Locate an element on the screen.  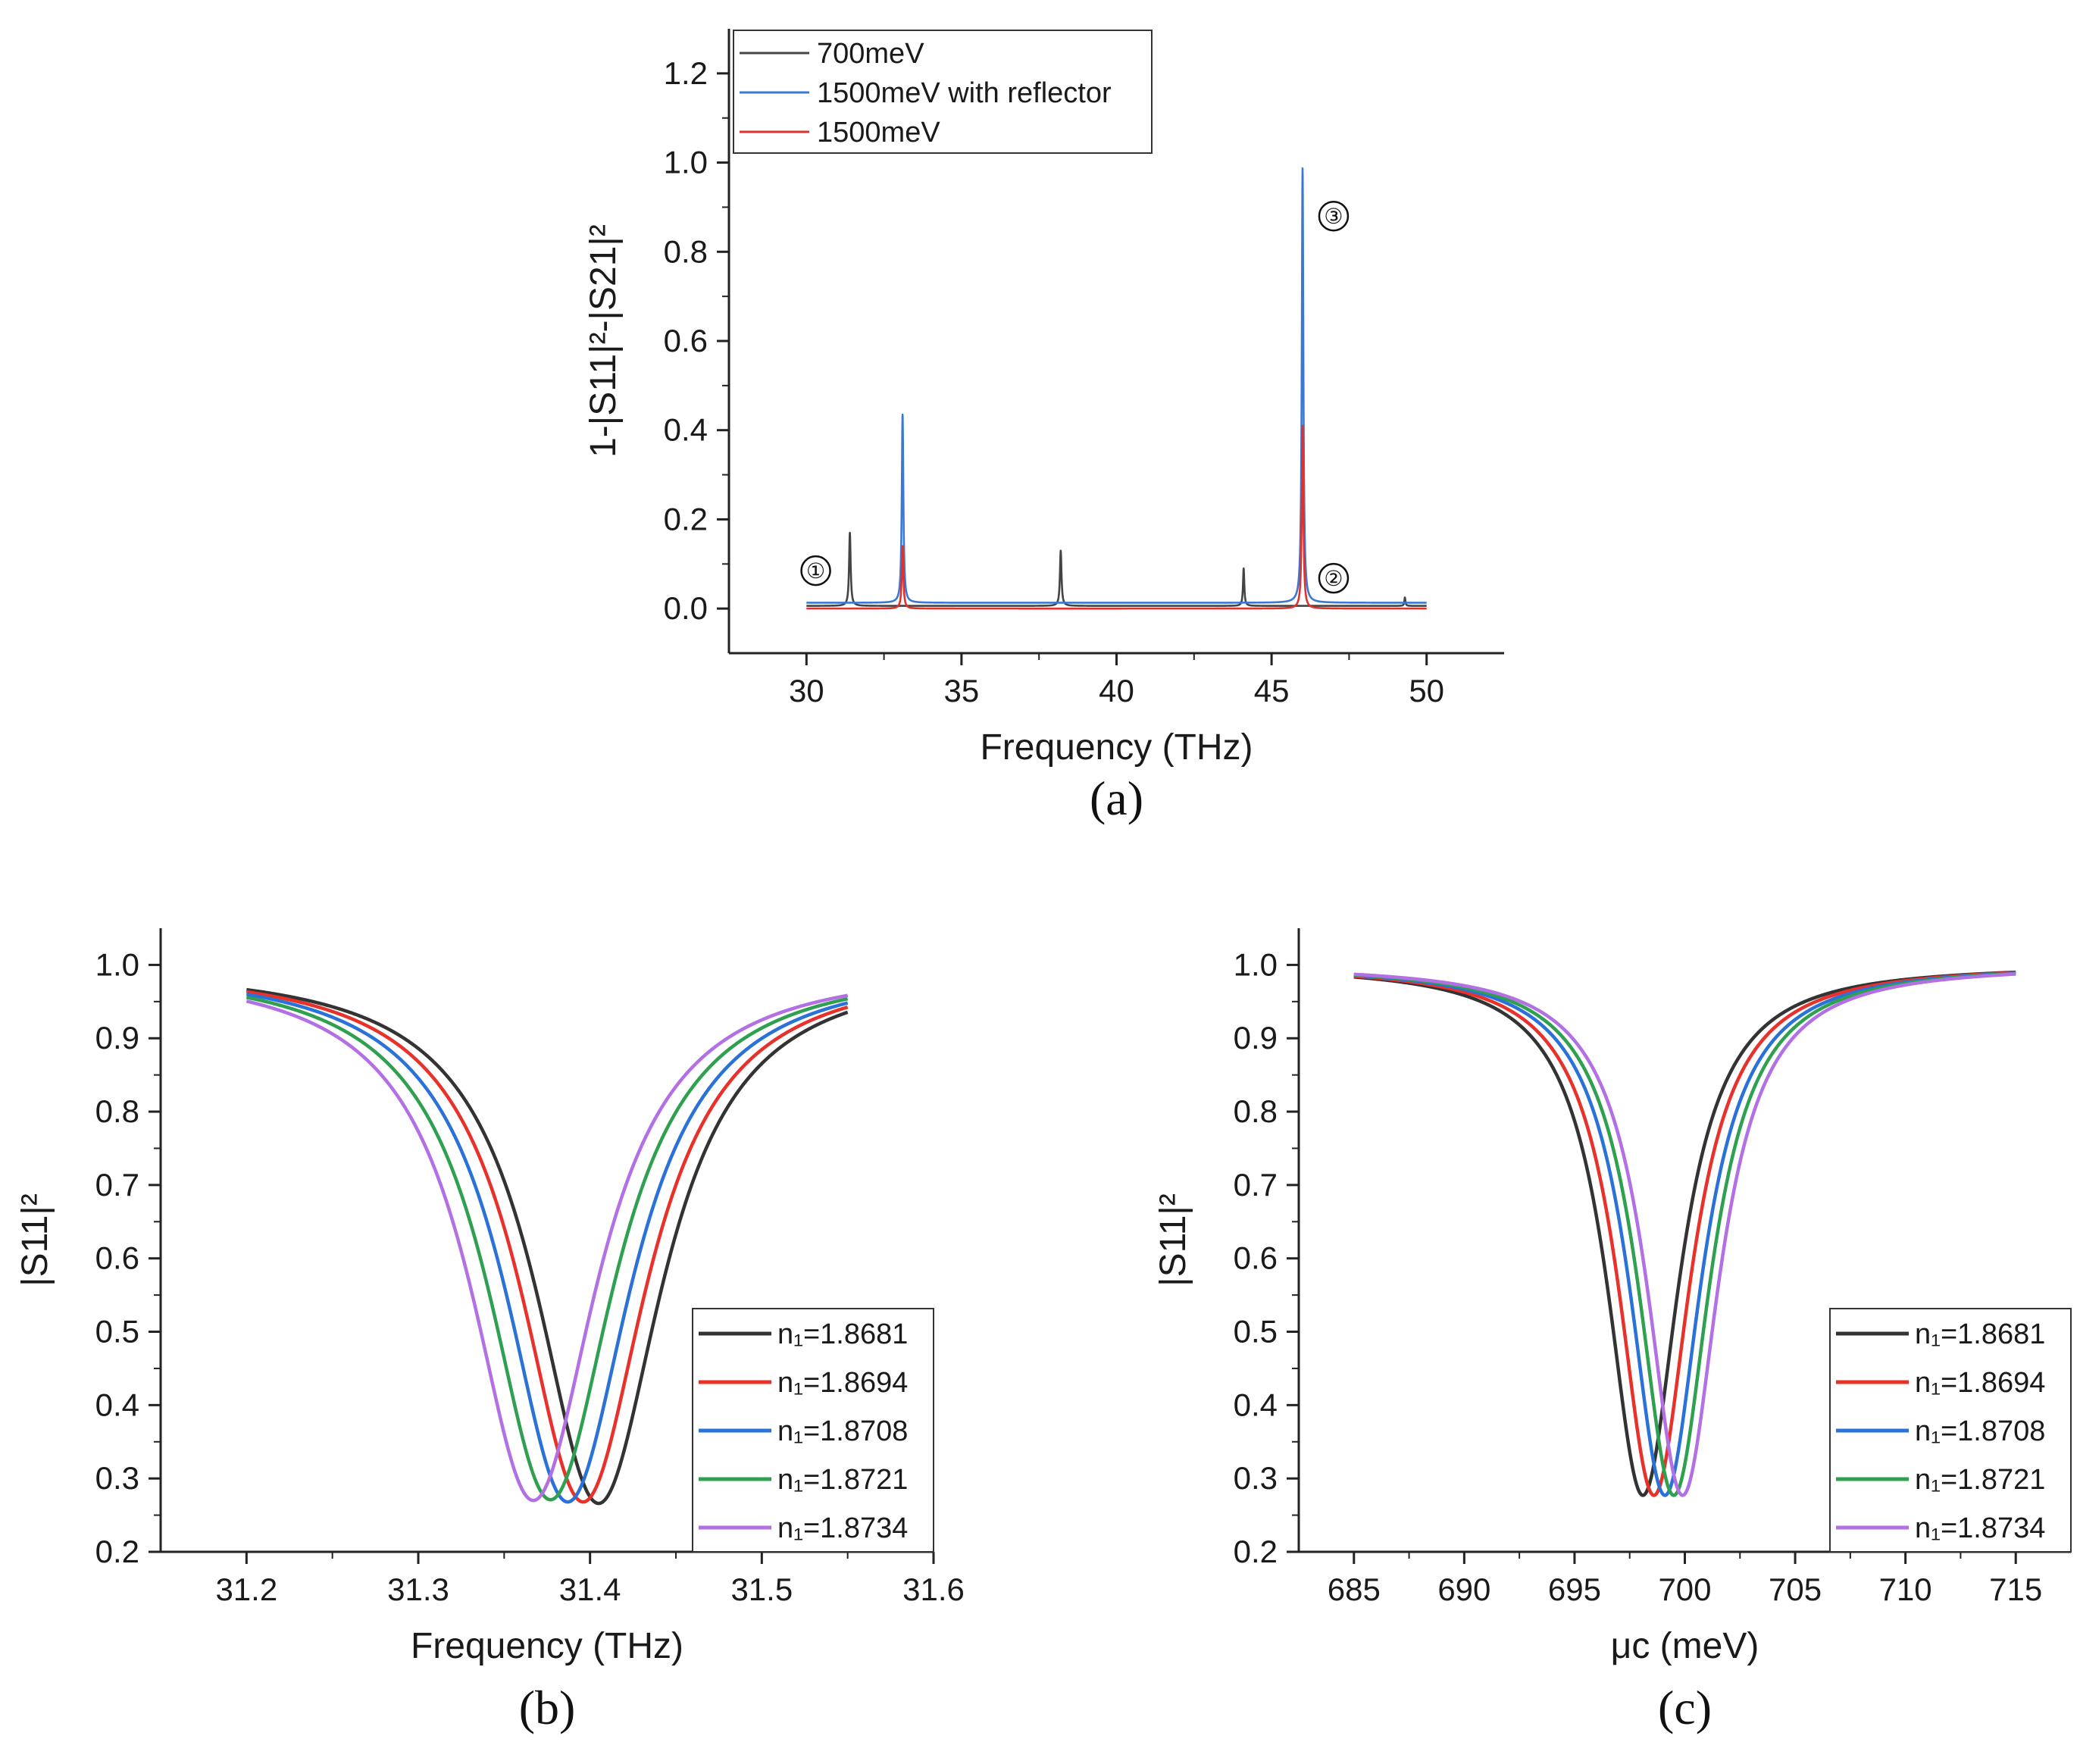
panel-caption: (c) is located at coordinates (1685, 1707).